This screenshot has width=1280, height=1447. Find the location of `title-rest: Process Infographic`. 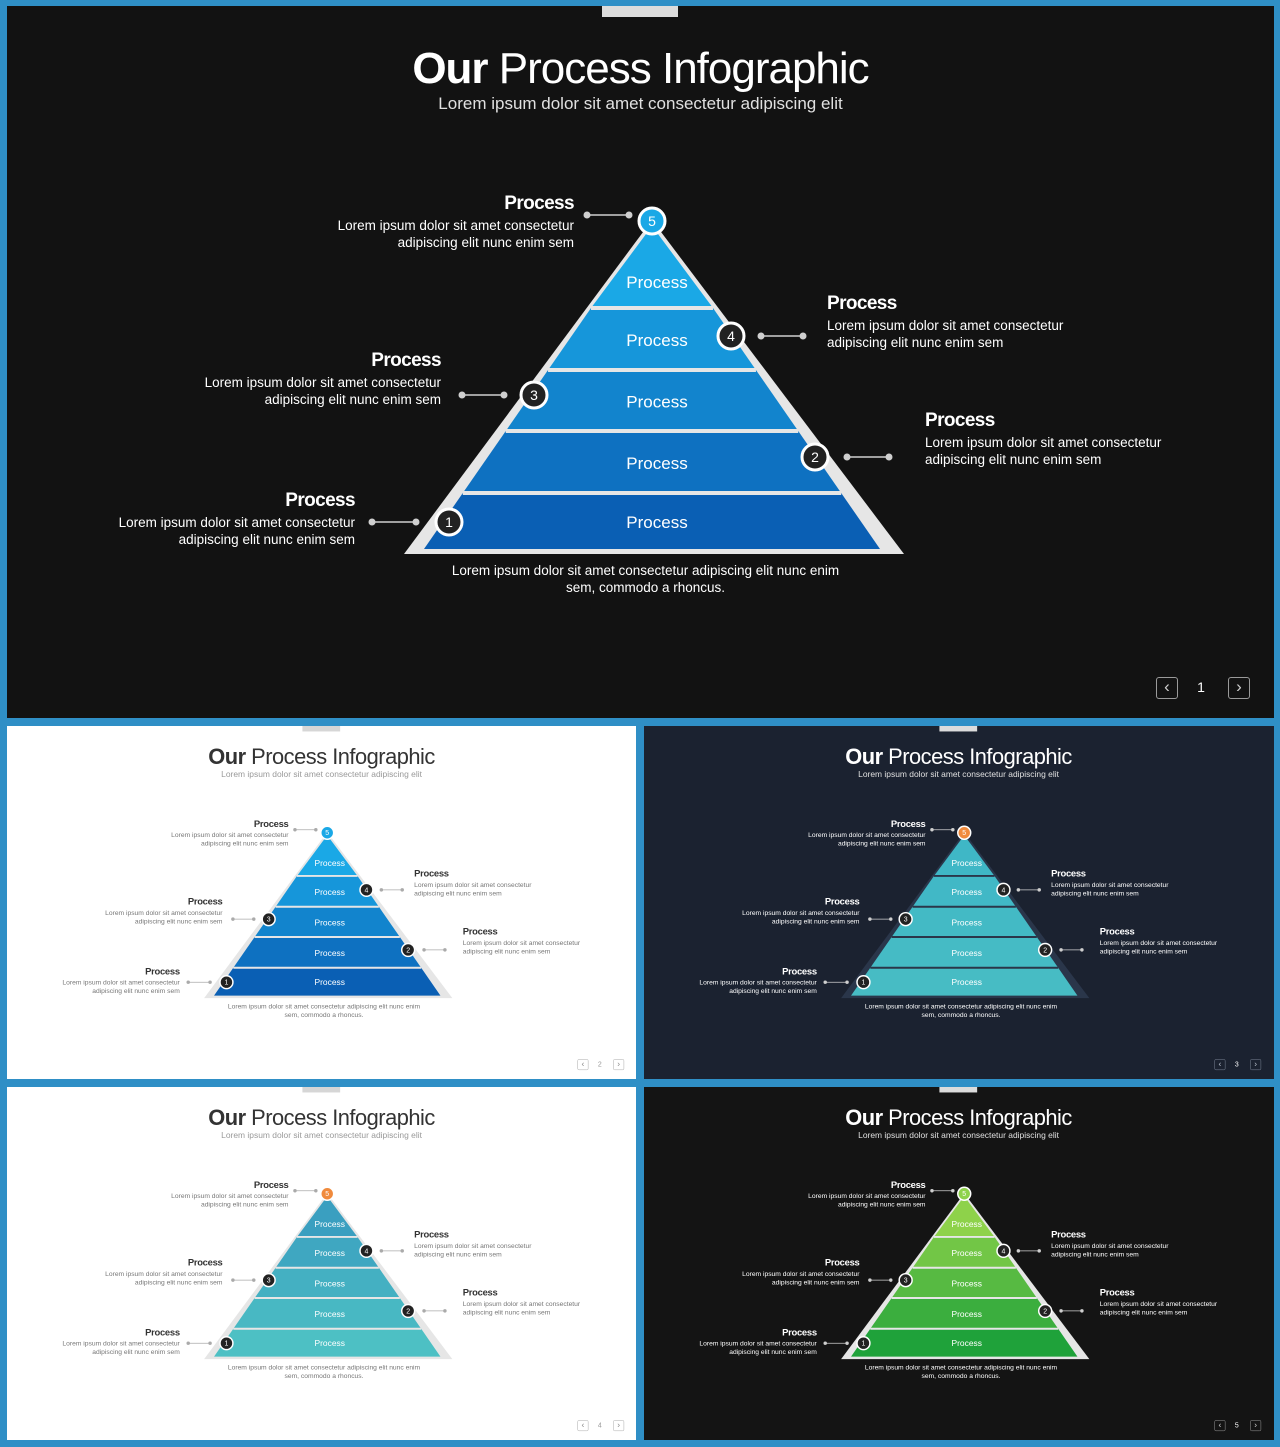

title-rest: Process Infographic is located at coordinates (343, 757).